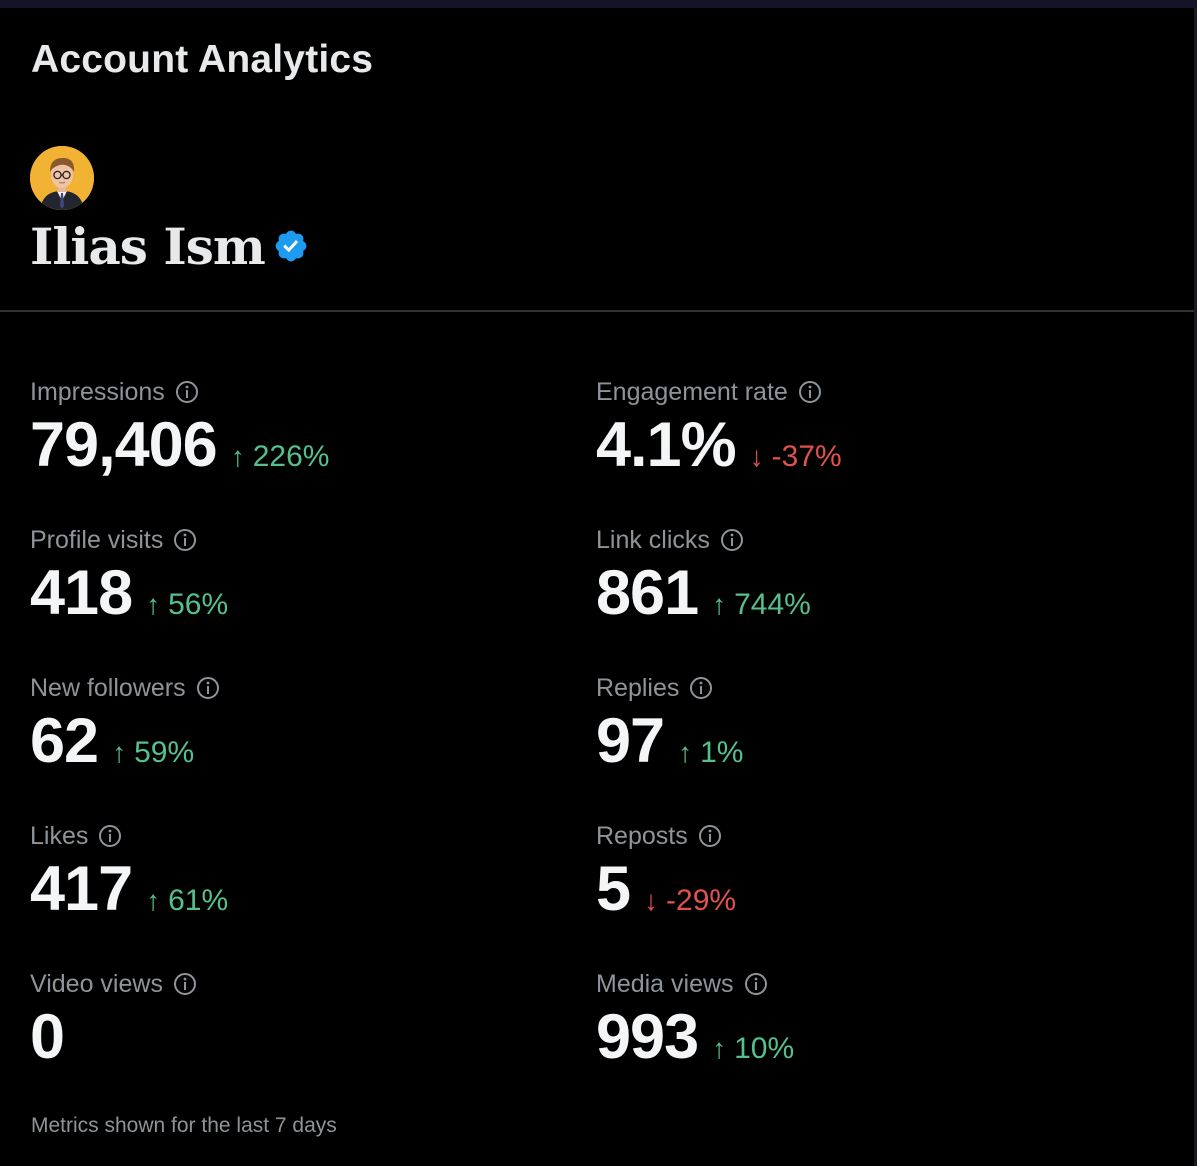 This screenshot has height=1166, width=1197. I want to click on metric-video-views: Video views 0, so click(290, 1018).